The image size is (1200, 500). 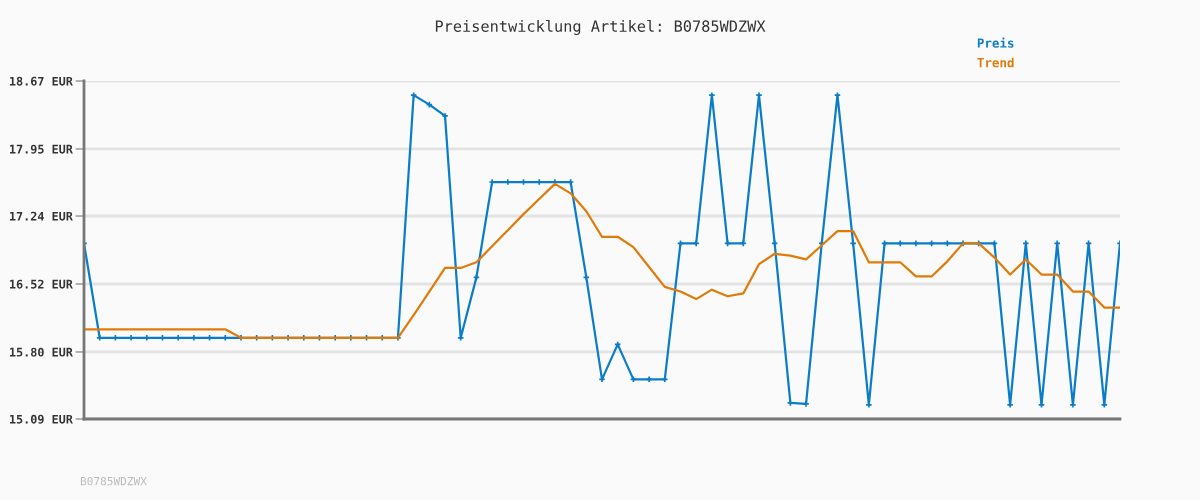 I want to click on y-tick-label: 17.24 EUR, so click(x=41, y=216).